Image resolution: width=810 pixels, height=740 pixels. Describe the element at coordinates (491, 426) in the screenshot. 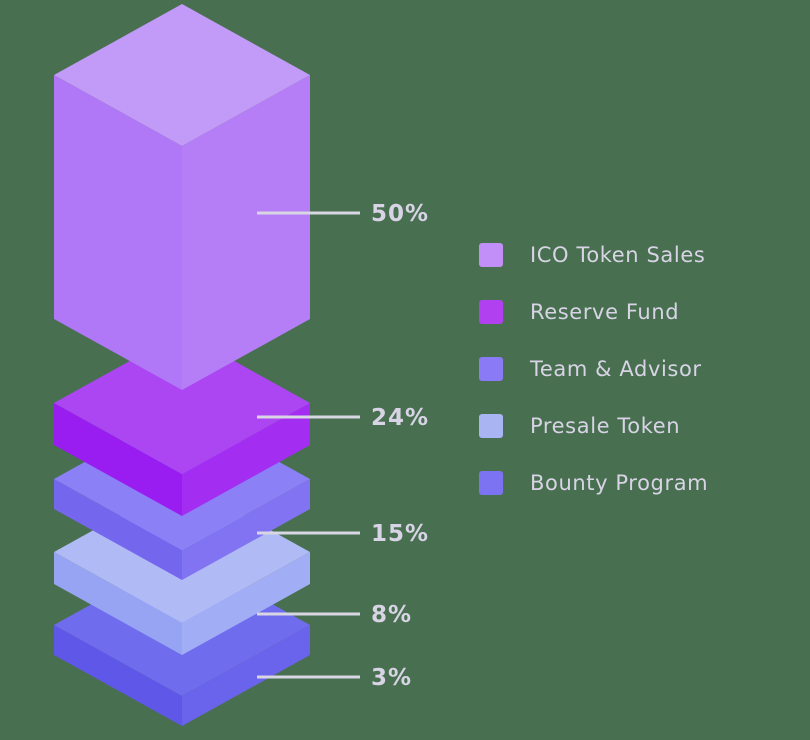

I see `legend-swatch-presale-token` at that location.